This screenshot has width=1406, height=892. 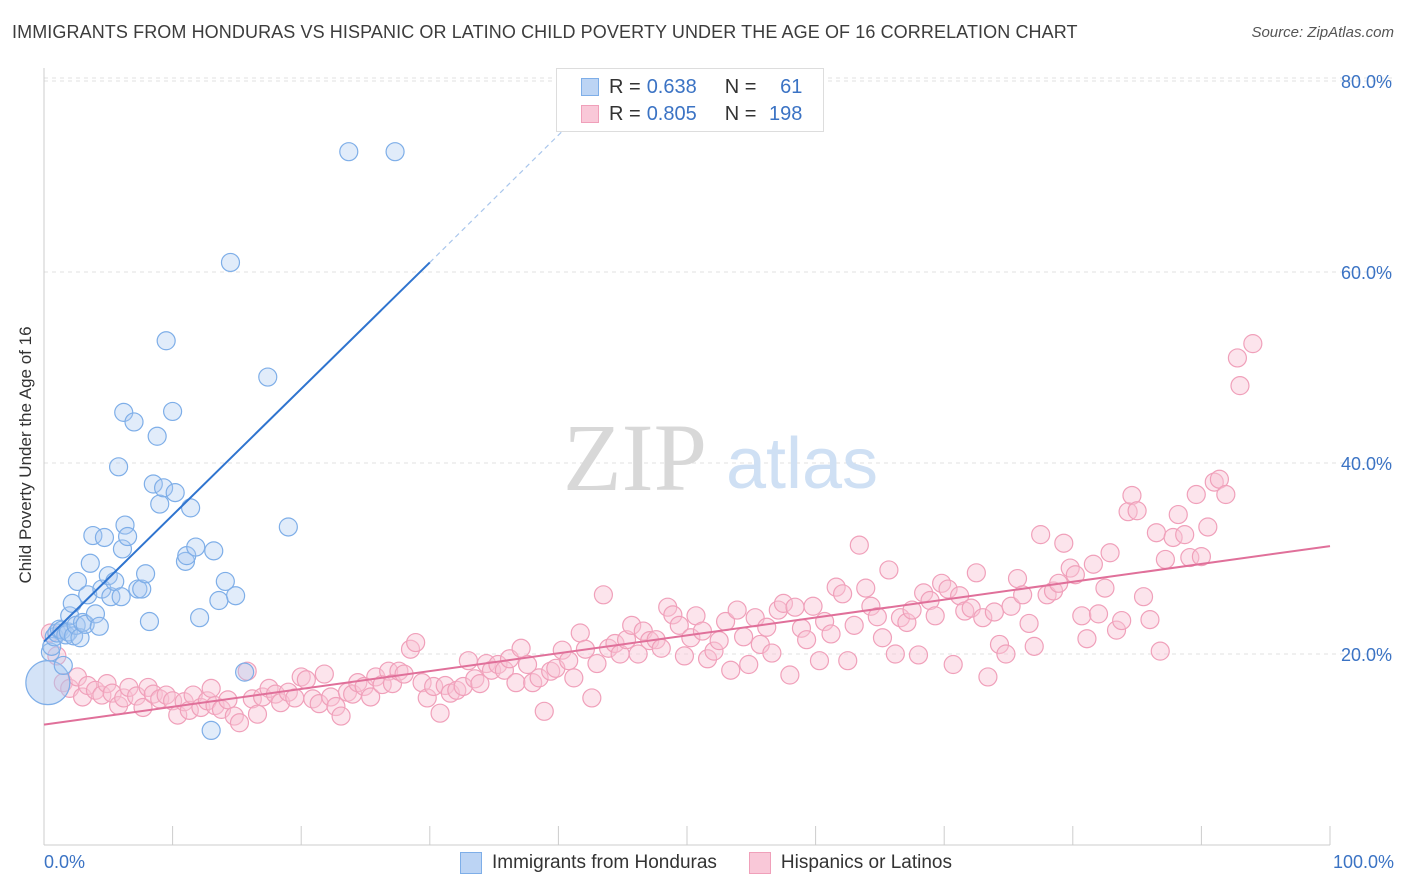 I want to click on bottom-legend-honduras: Immigrants from Honduras, so click(x=588, y=863).